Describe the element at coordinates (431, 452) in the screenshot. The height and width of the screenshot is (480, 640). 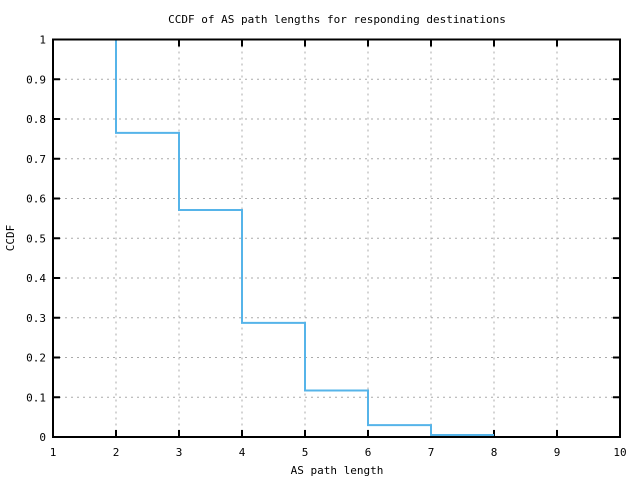
I see `x-tick-label: 7` at that location.